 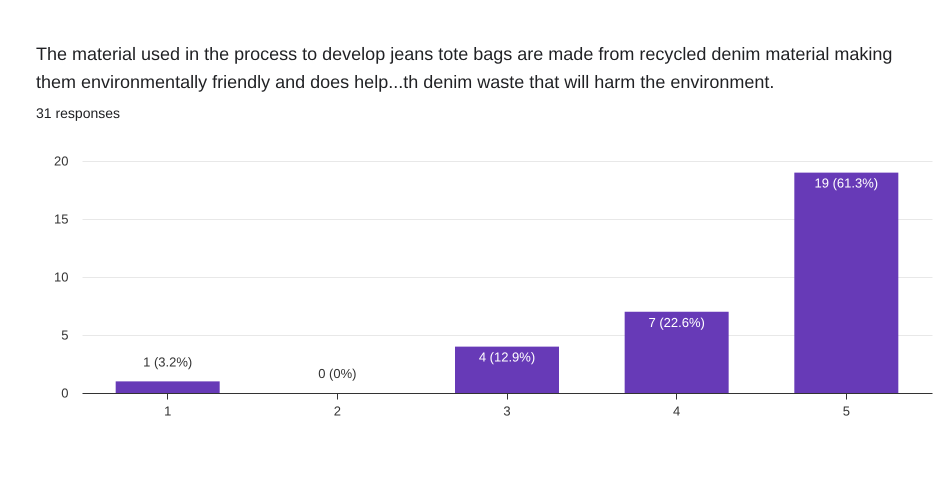 What do you see at coordinates (676, 411) in the screenshot?
I see `x-tick-label: 4` at bounding box center [676, 411].